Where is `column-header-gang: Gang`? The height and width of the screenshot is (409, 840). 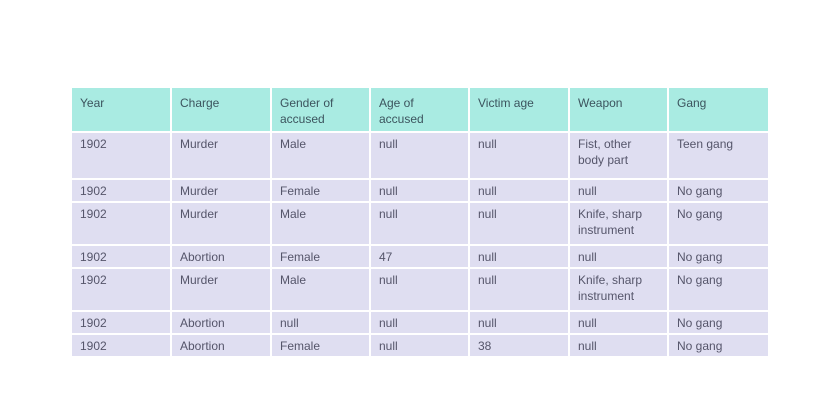 column-header-gang: Gang is located at coordinates (718, 110).